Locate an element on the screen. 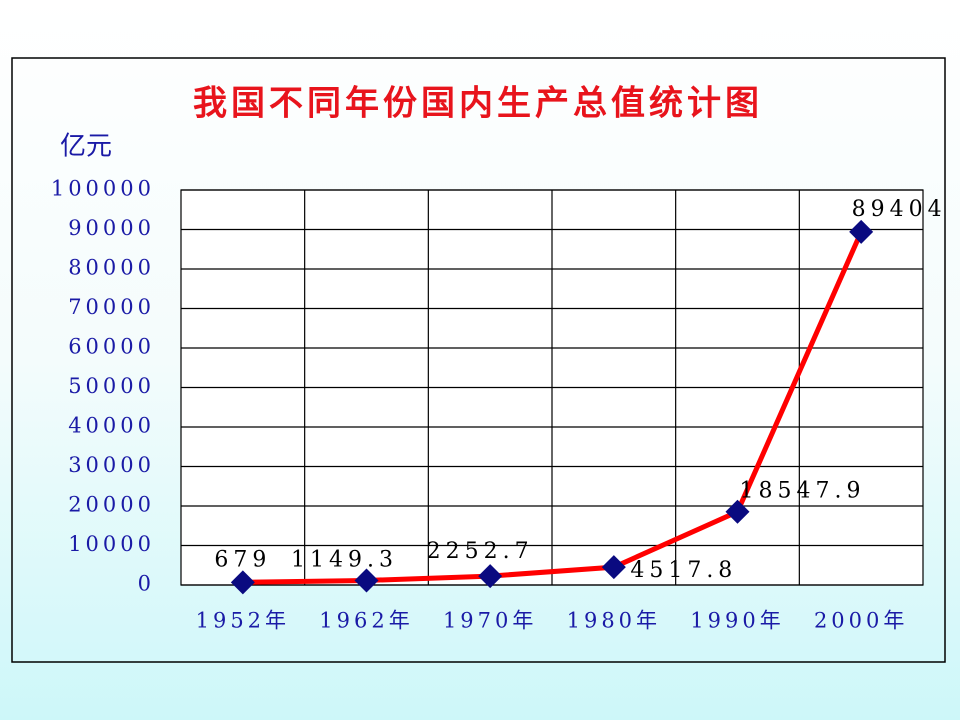 The width and height of the screenshot is (960, 720). y-tick-label: 60000 is located at coordinates (111, 347).